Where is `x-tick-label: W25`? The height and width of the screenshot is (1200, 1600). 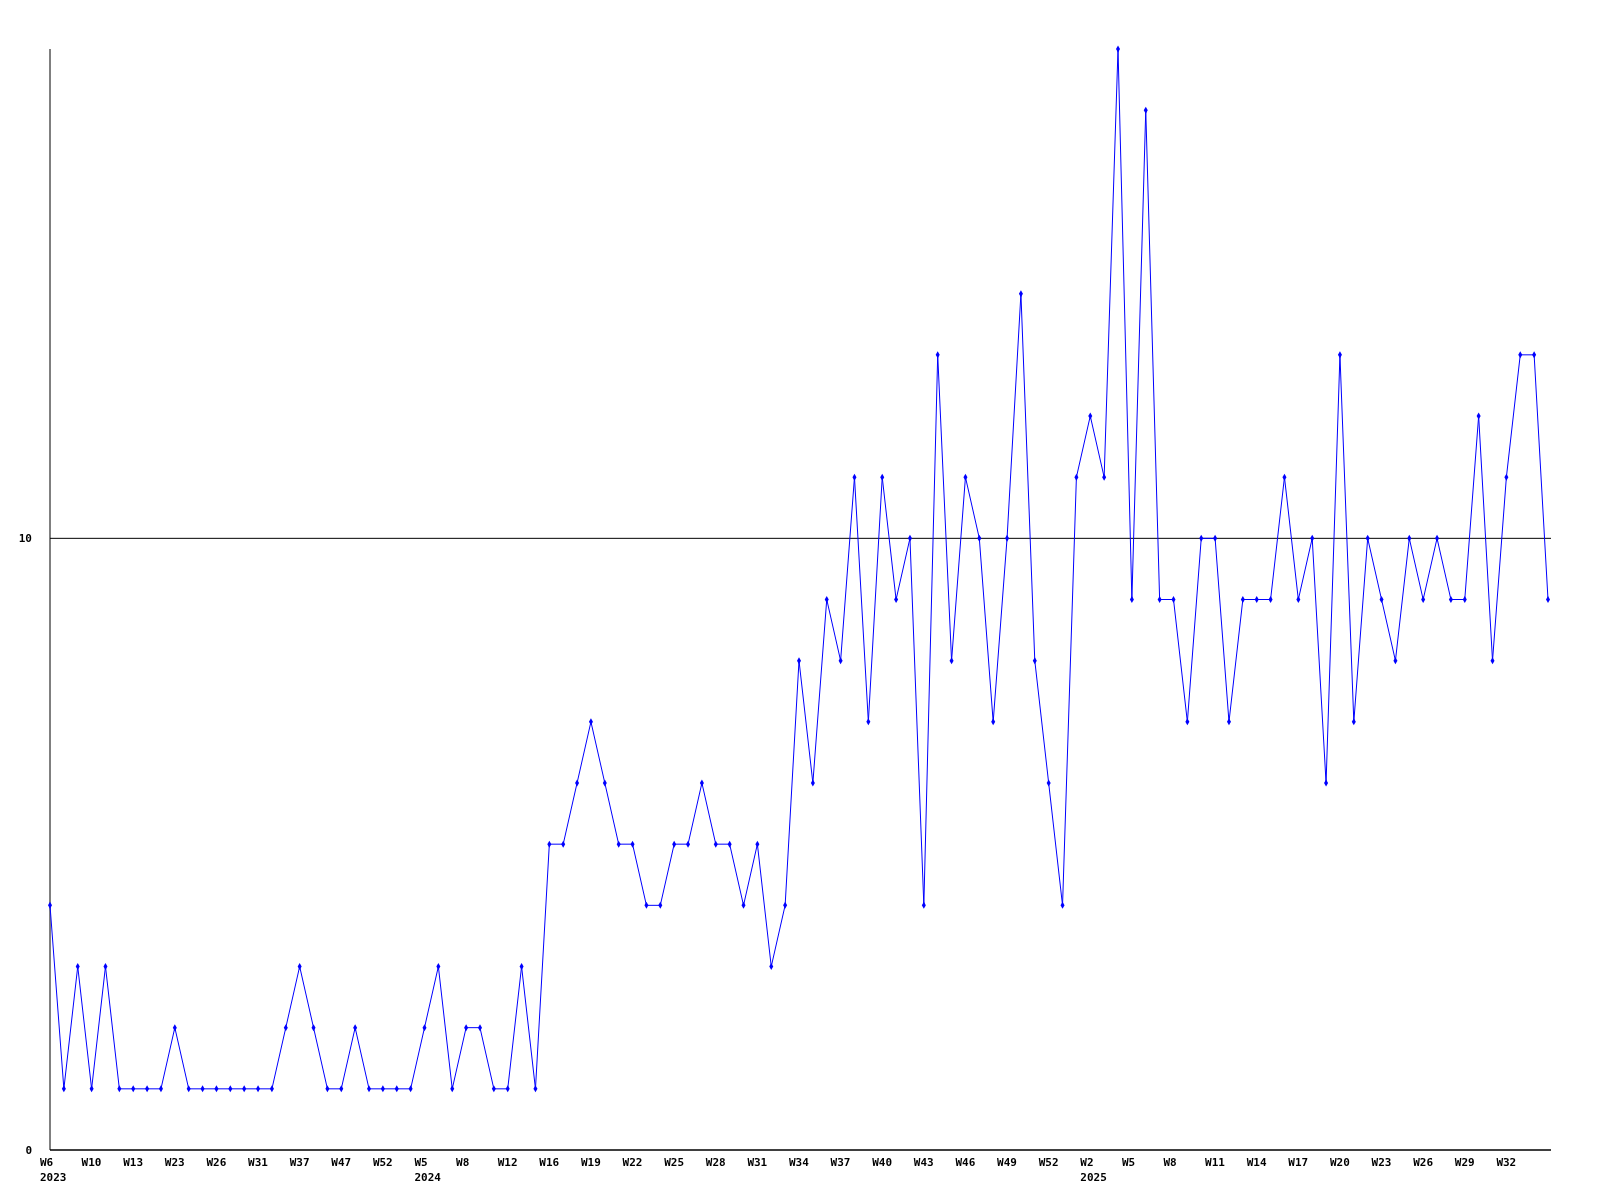 x-tick-label: W25 is located at coordinates (674, 1162).